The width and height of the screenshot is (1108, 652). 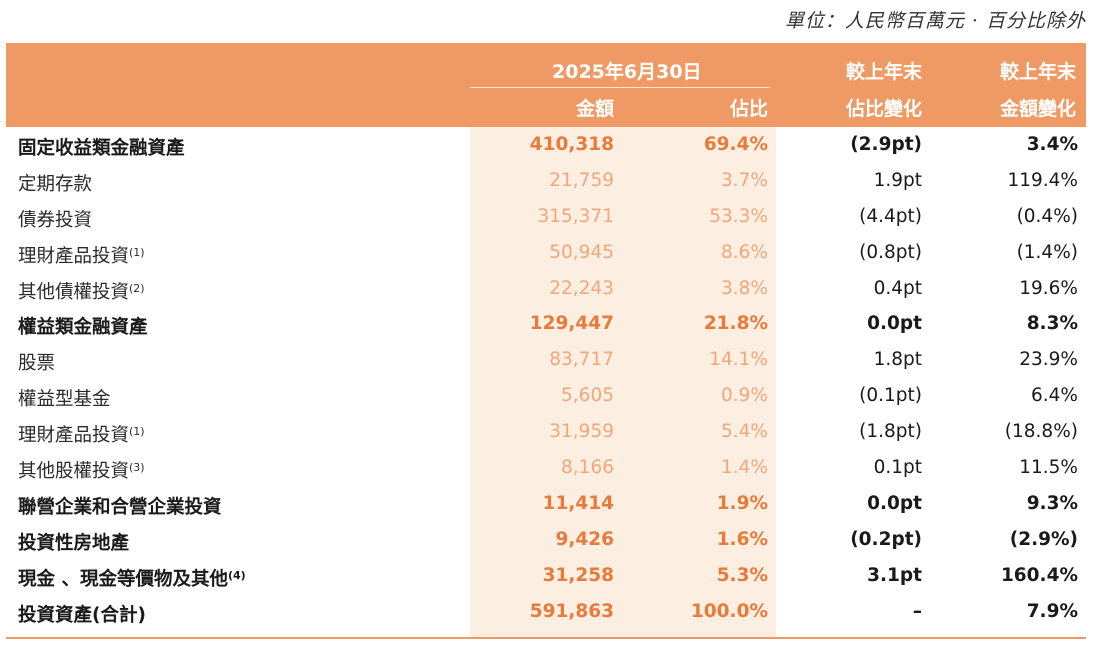 I want to click on row-amount-change: 7.9%, so click(x=1052, y=611).